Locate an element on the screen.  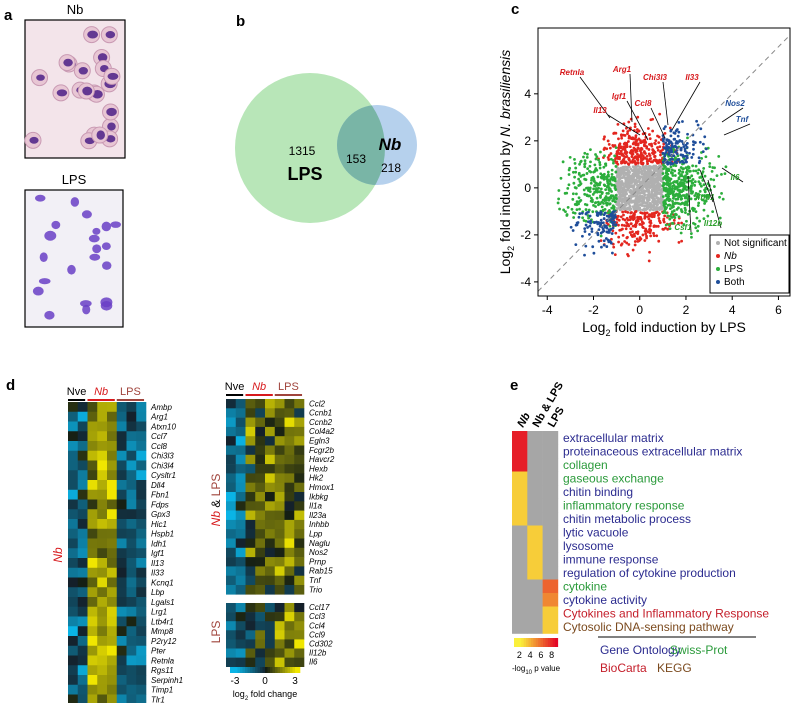
gene-label: Ccnb1 is located at coordinates (320, 413).